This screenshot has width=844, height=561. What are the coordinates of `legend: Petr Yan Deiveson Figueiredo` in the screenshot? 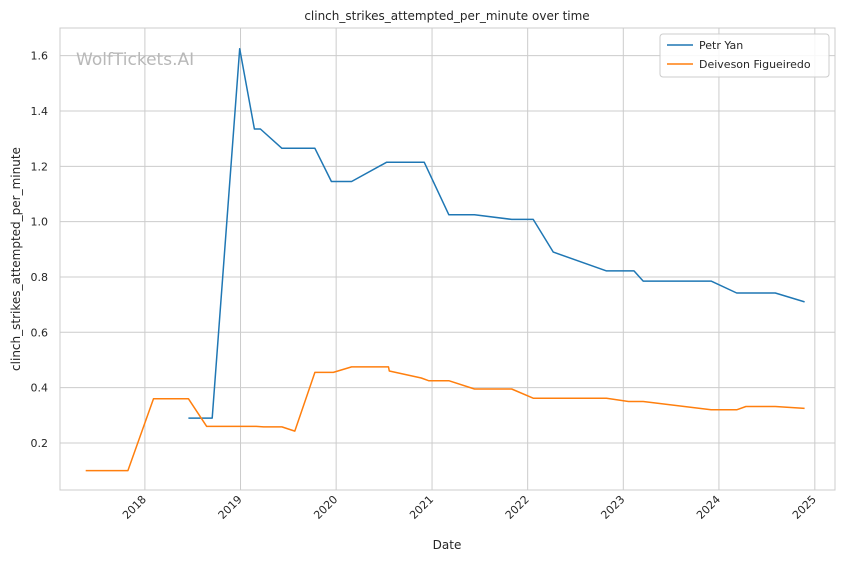 It's located at (744, 55).